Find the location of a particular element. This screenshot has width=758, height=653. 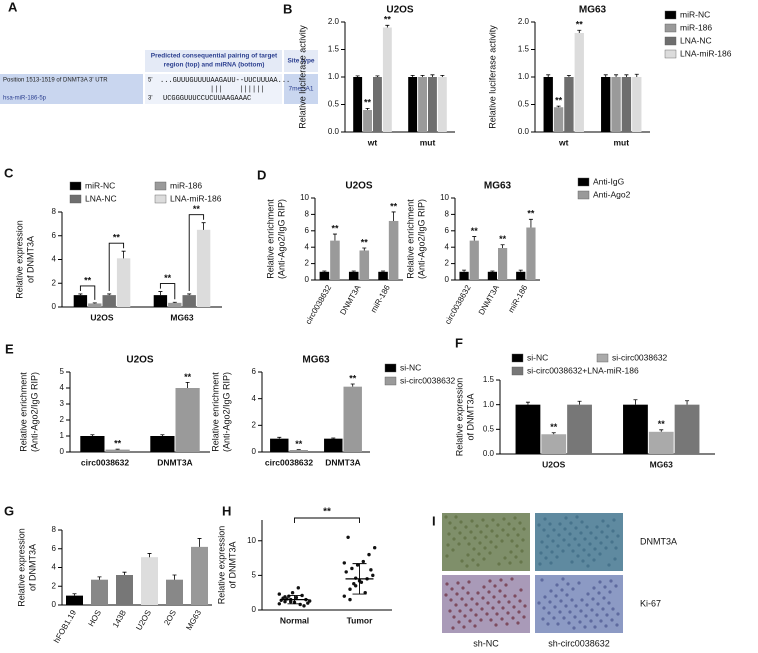

legend-label: LNA-miR-186 is located at coordinates (196, 198).